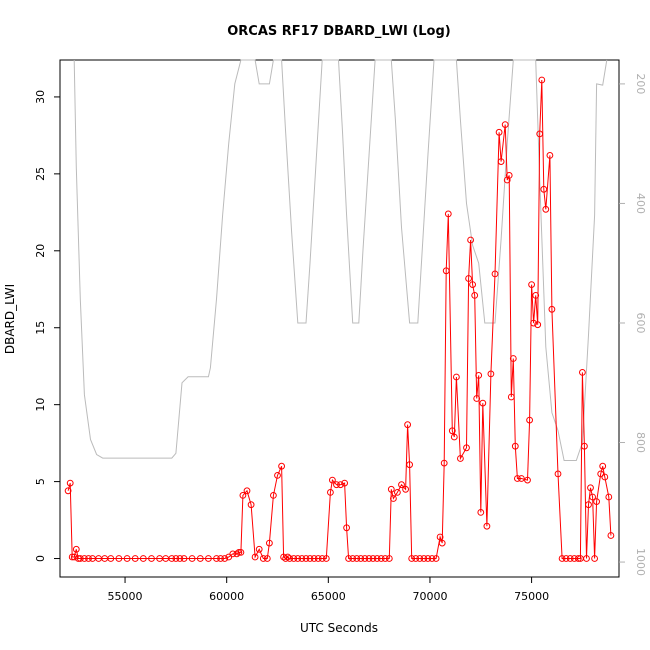  I want to click on y-tick-label: 0, so click(40, 558).